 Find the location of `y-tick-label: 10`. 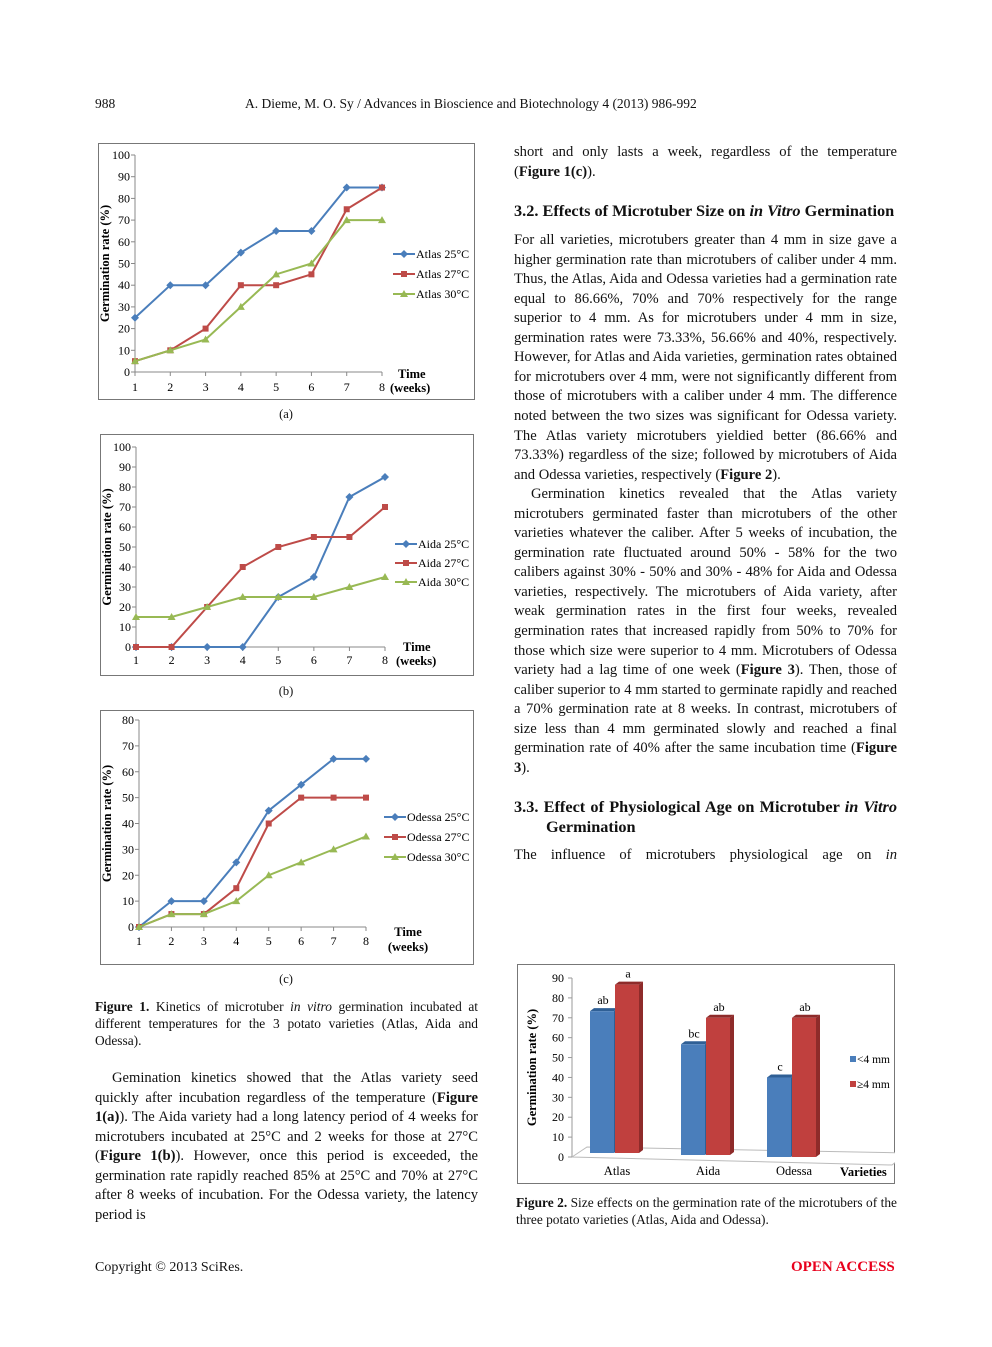

y-tick-label: 10 is located at coordinates (125, 627).